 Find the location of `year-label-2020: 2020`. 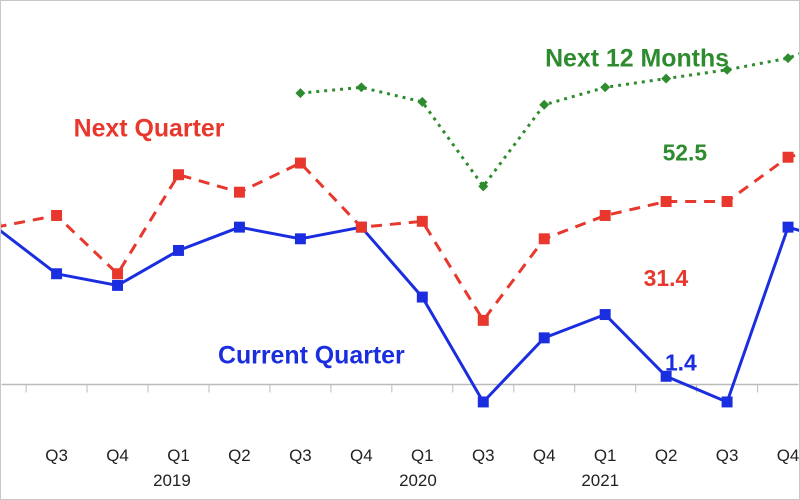

year-label-2020: 2020 is located at coordinates (418, 480).